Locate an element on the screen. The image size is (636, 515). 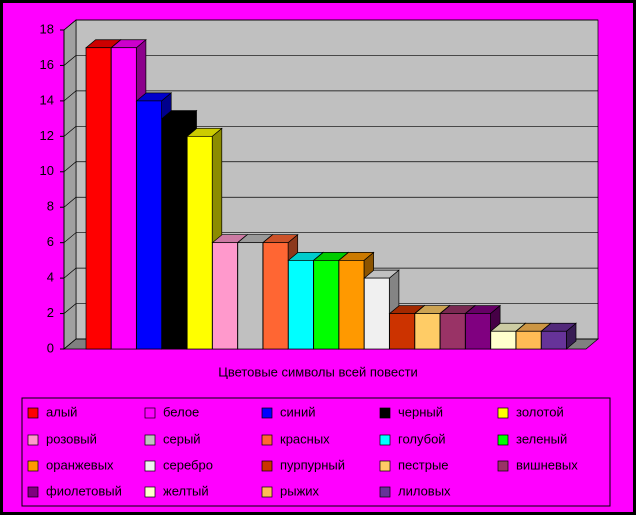
y-tick-label: 4 is located at coordinates (50, 277).